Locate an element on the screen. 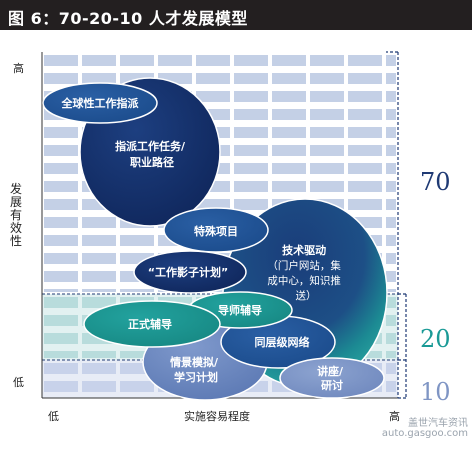 The image size is (472, 449). tier-10-label: 10 is located at coordinates (435, 392).